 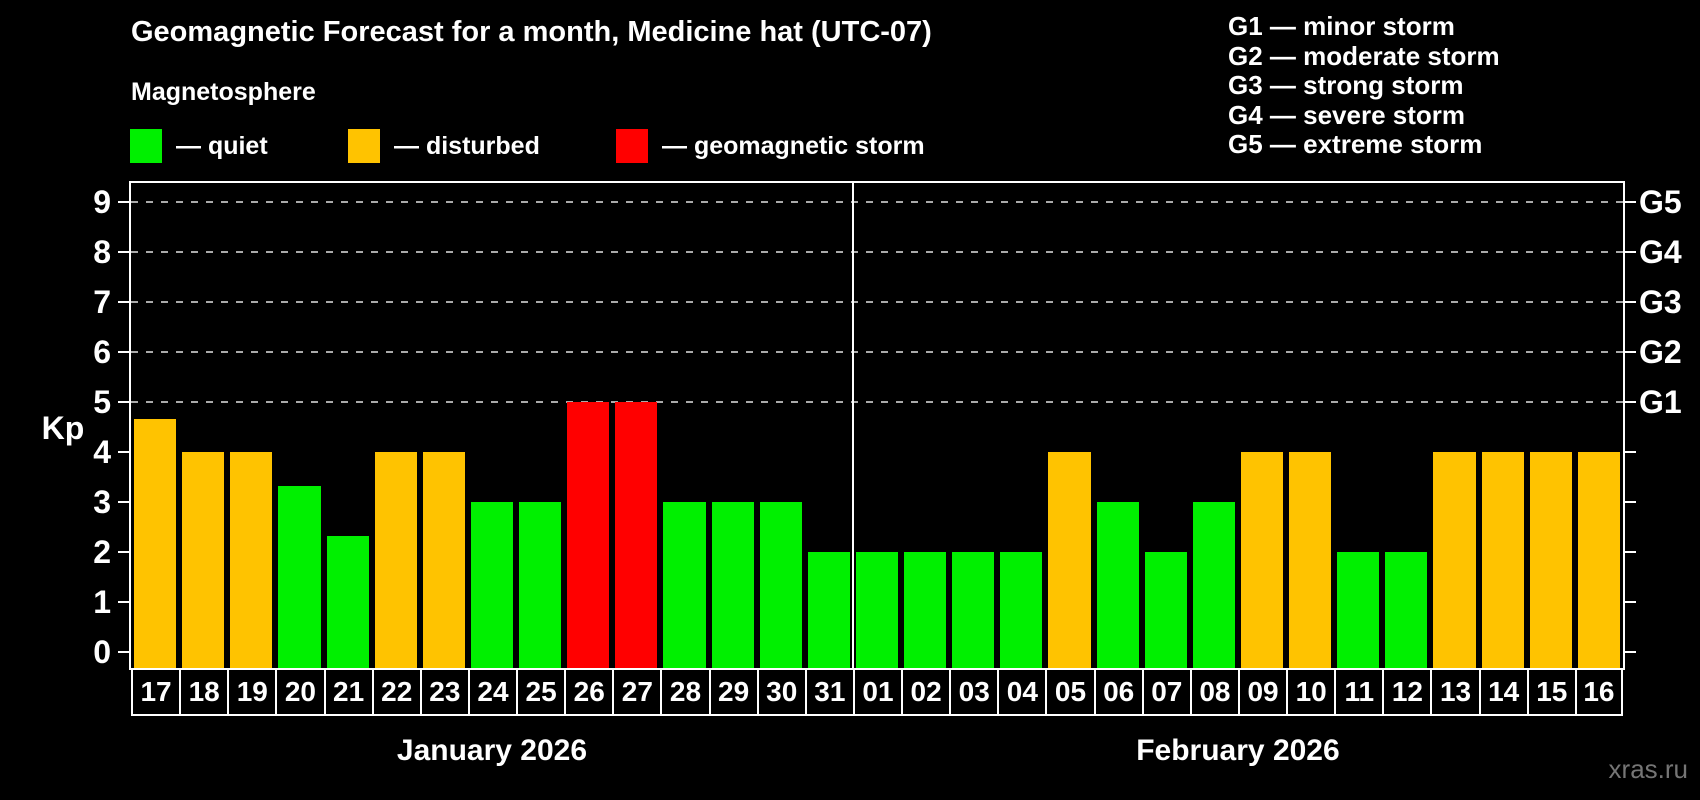 I want to click on day-cell-16: 16, so click(x=1598, y=692).